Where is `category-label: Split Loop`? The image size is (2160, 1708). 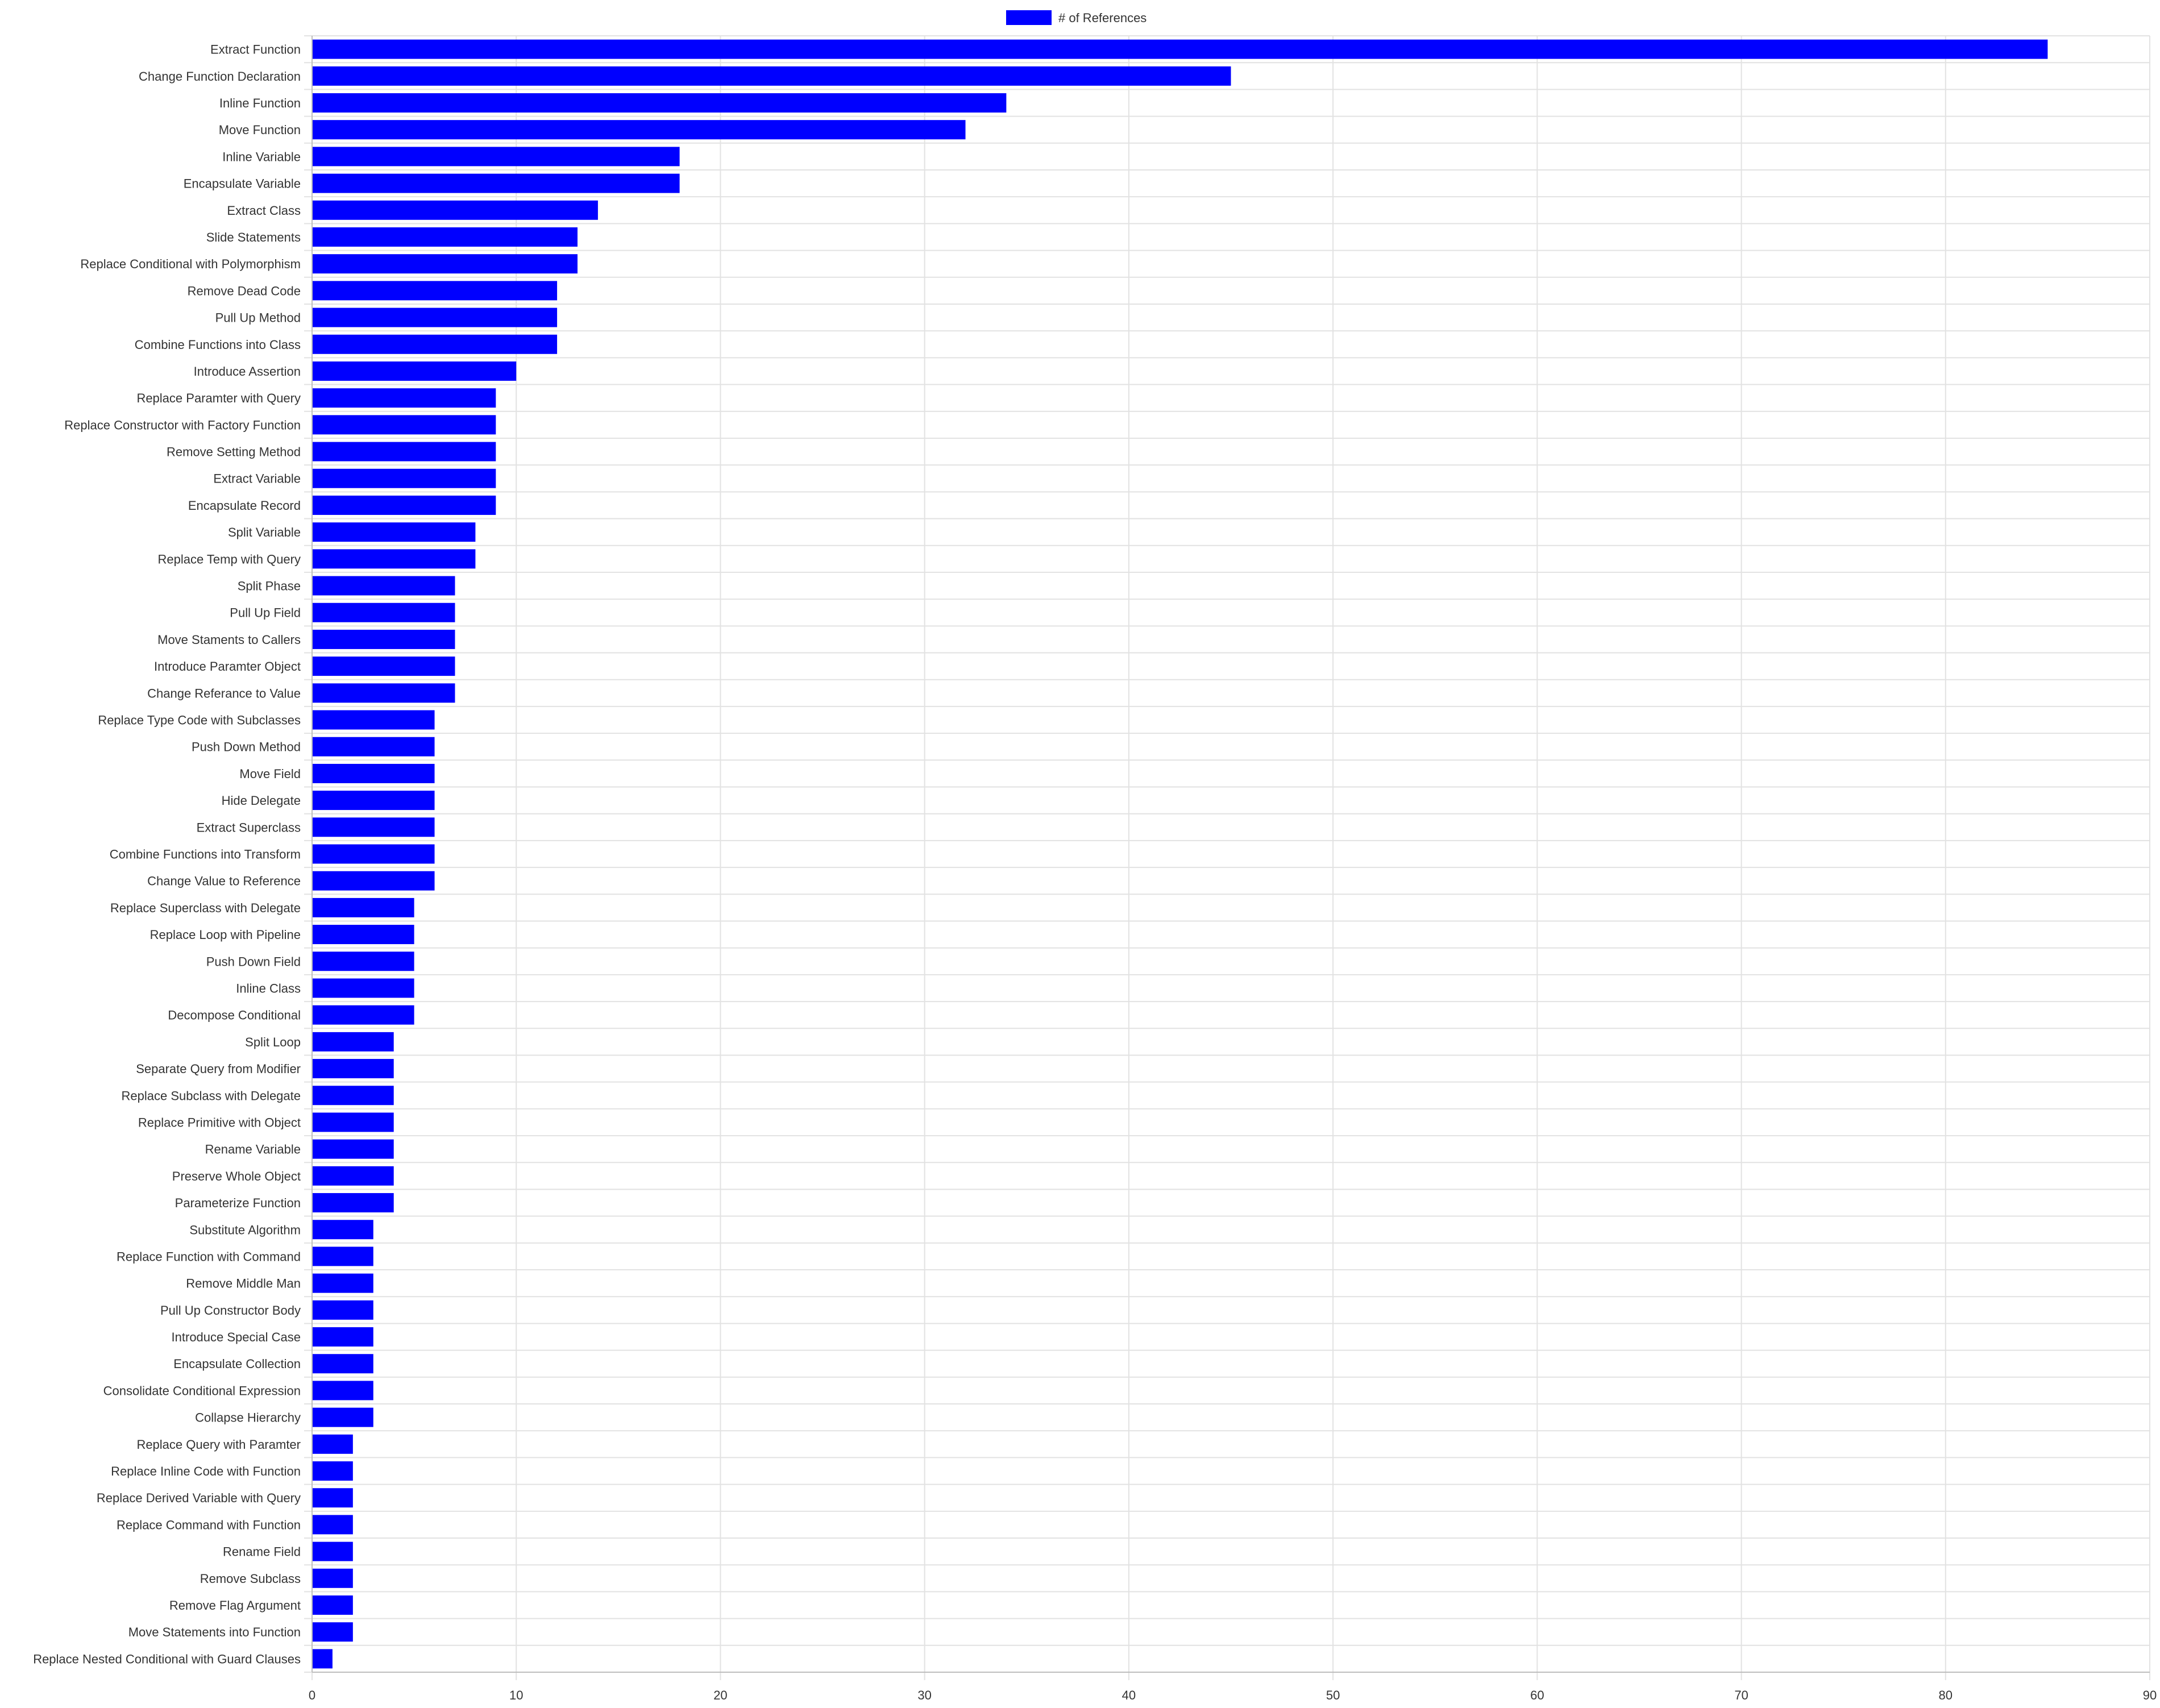
category-label: Split Loop is located at coordinates (273, 1042).